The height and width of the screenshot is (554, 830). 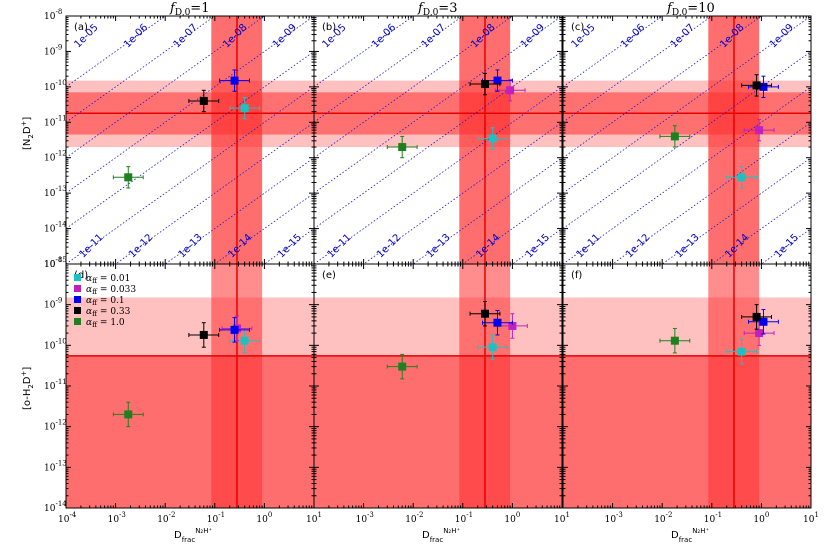 I want to click on legend-entry: αff = 0.033, so click(x=111, y=290).